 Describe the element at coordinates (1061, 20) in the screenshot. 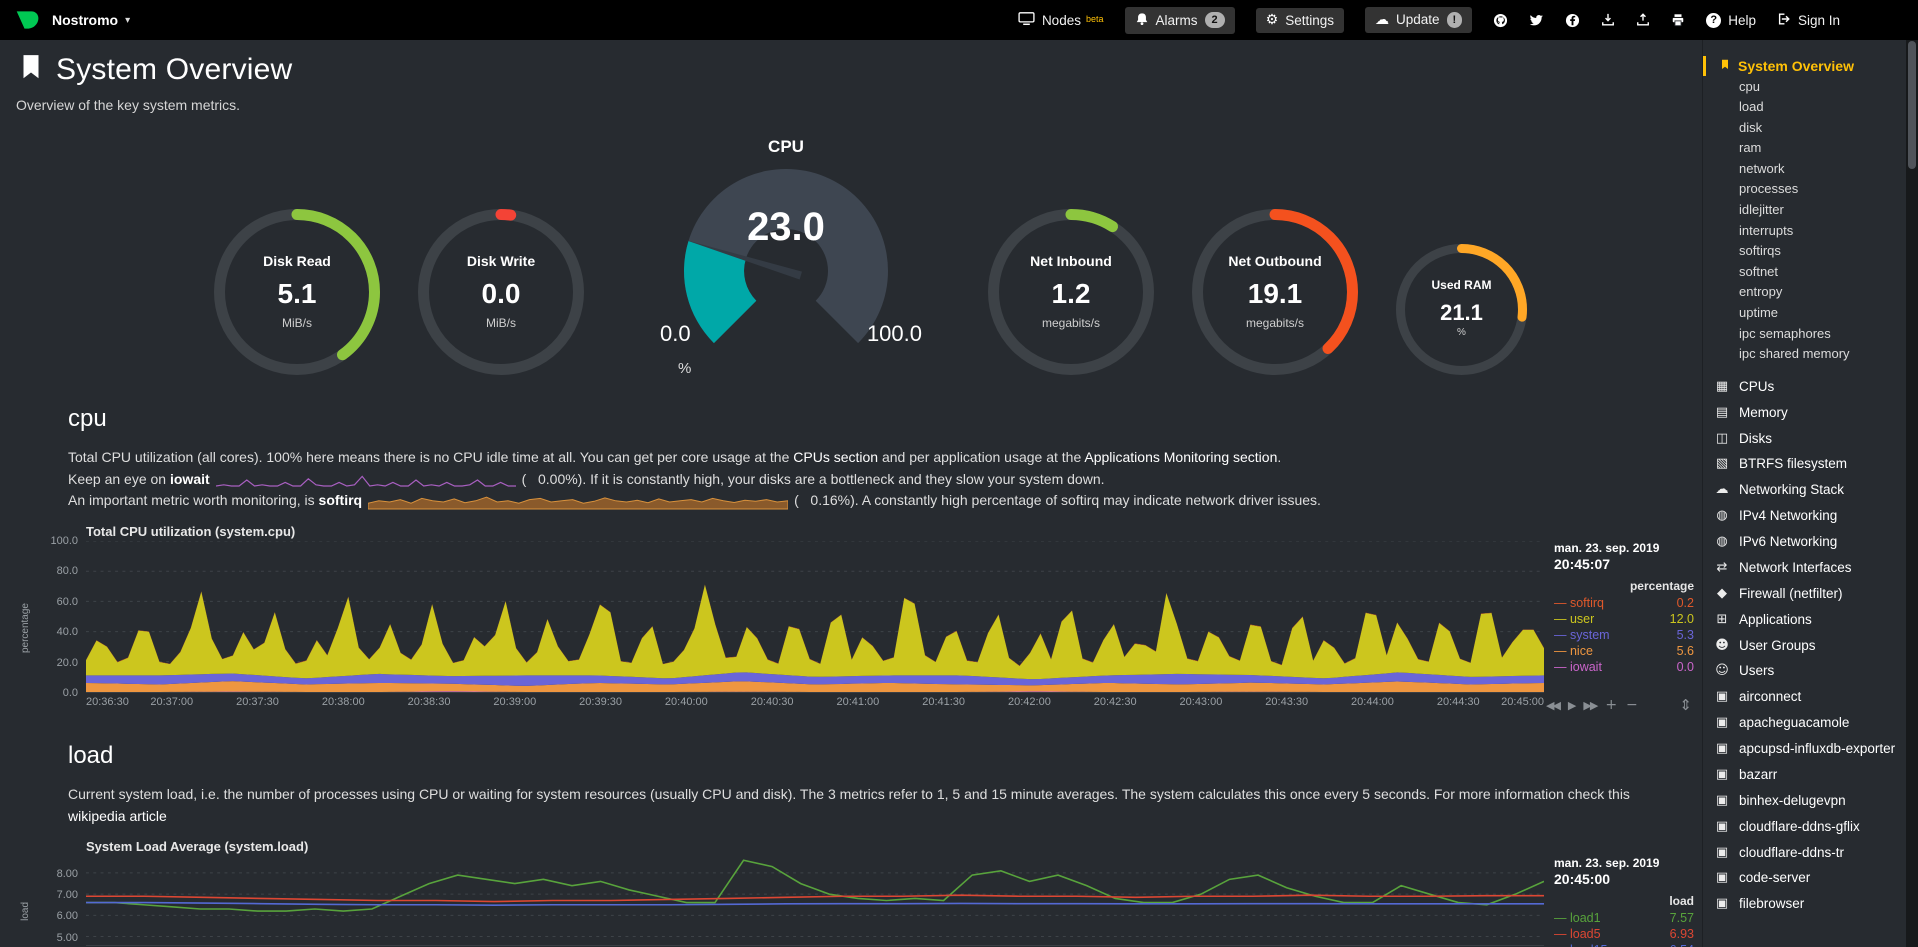

I see `nodes-button: Nodes beta` at that location.